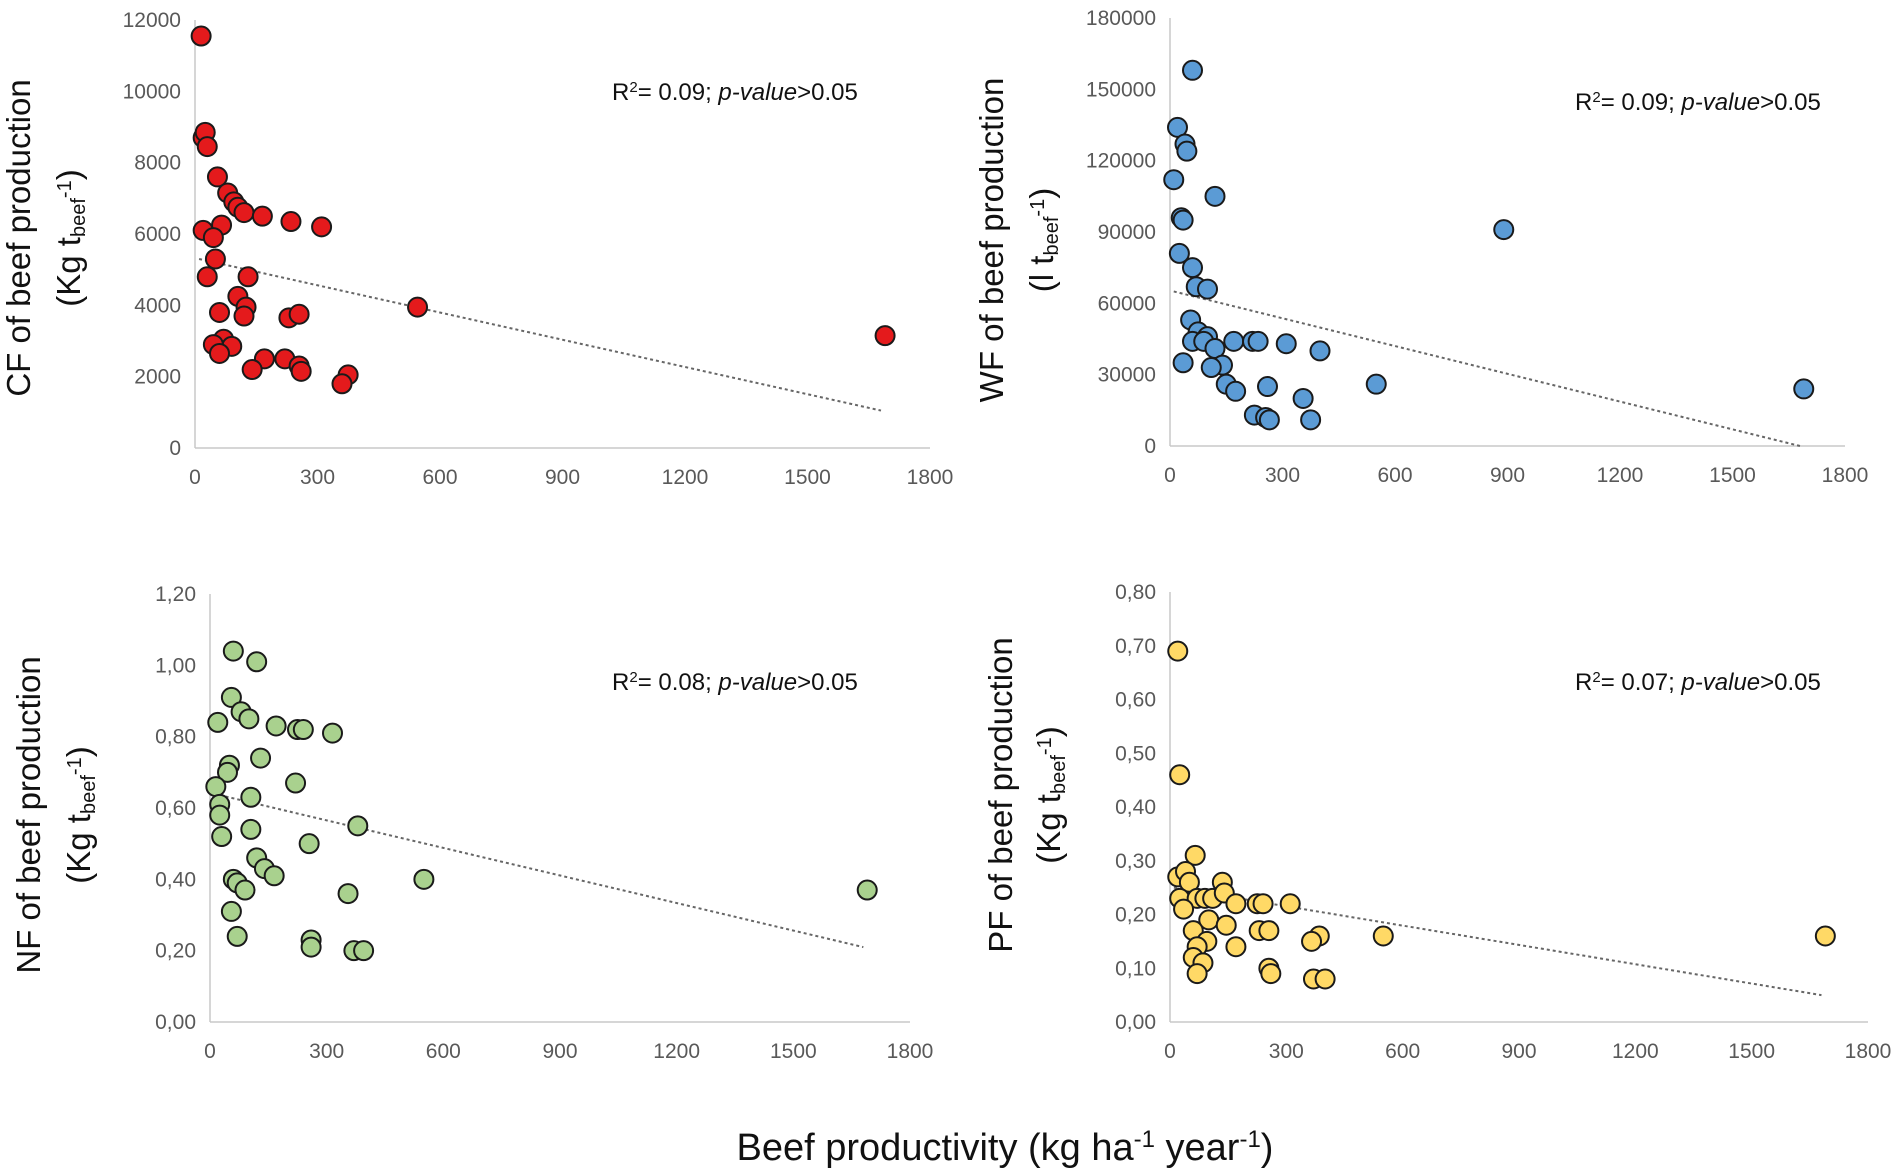 This screenshot has width=1900, height=1169. Describe the element at coordinates (540, 334) in the screenshot. I see `cf-trend-line` at that location.